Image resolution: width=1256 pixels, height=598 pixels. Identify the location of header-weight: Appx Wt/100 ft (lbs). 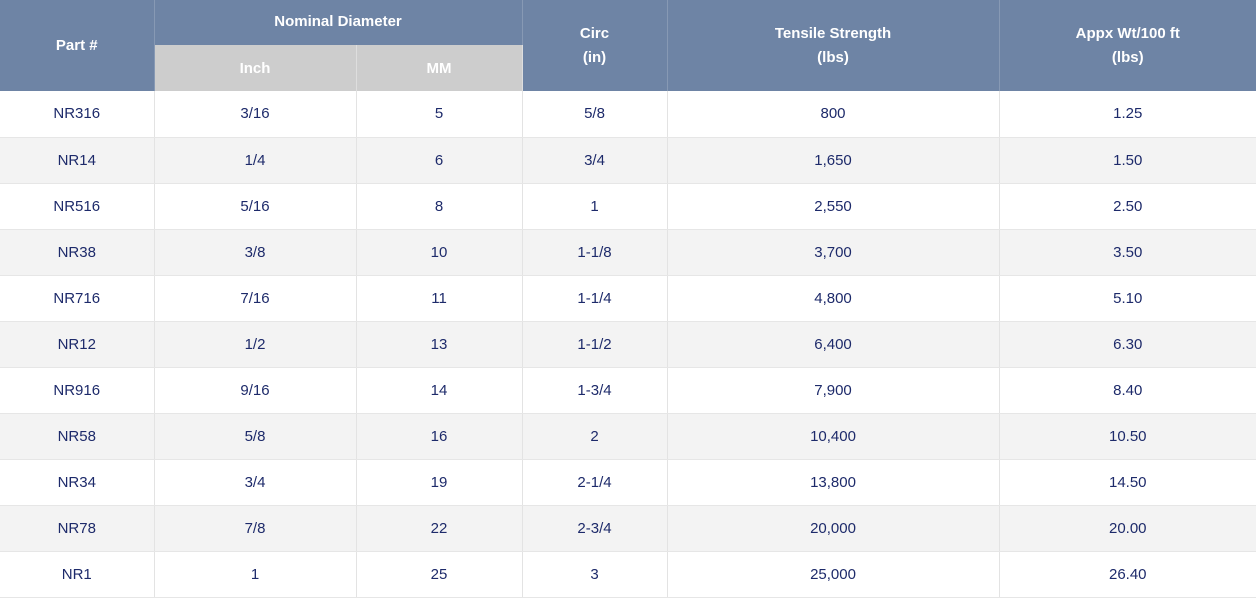
(1127, 45).